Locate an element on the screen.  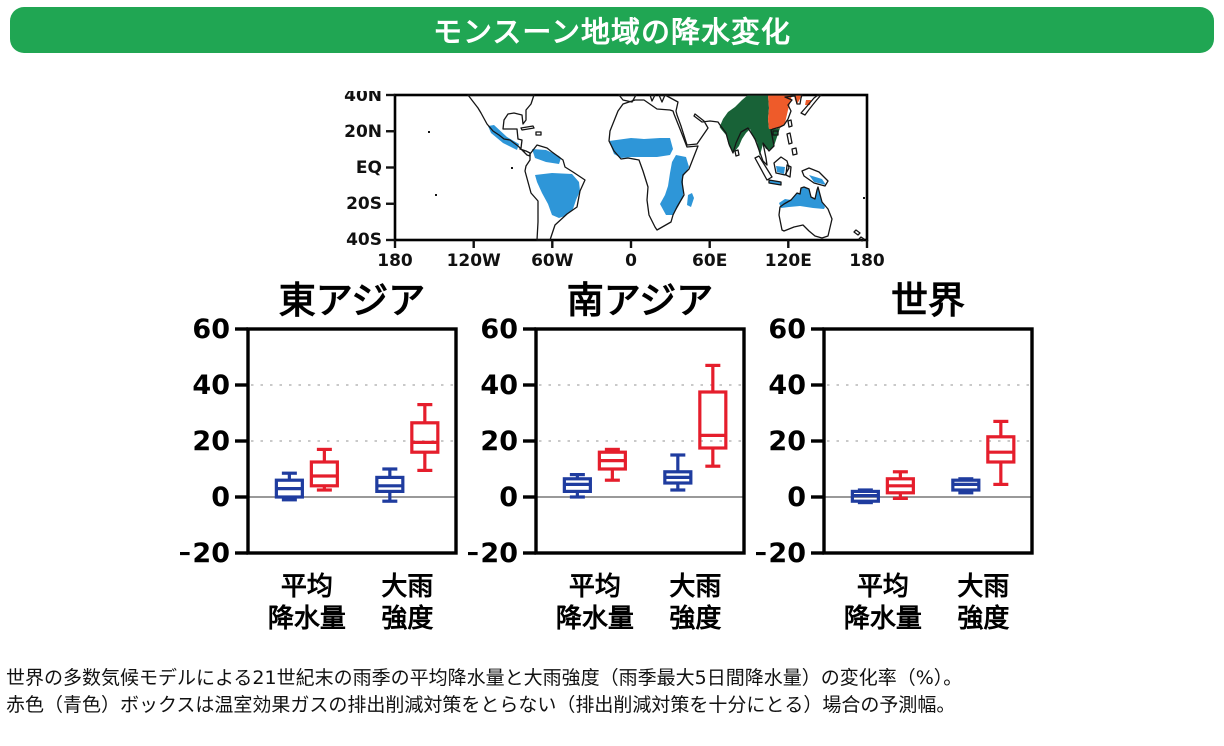
island-dot-south-pacific is located at coordinates (435, 195).